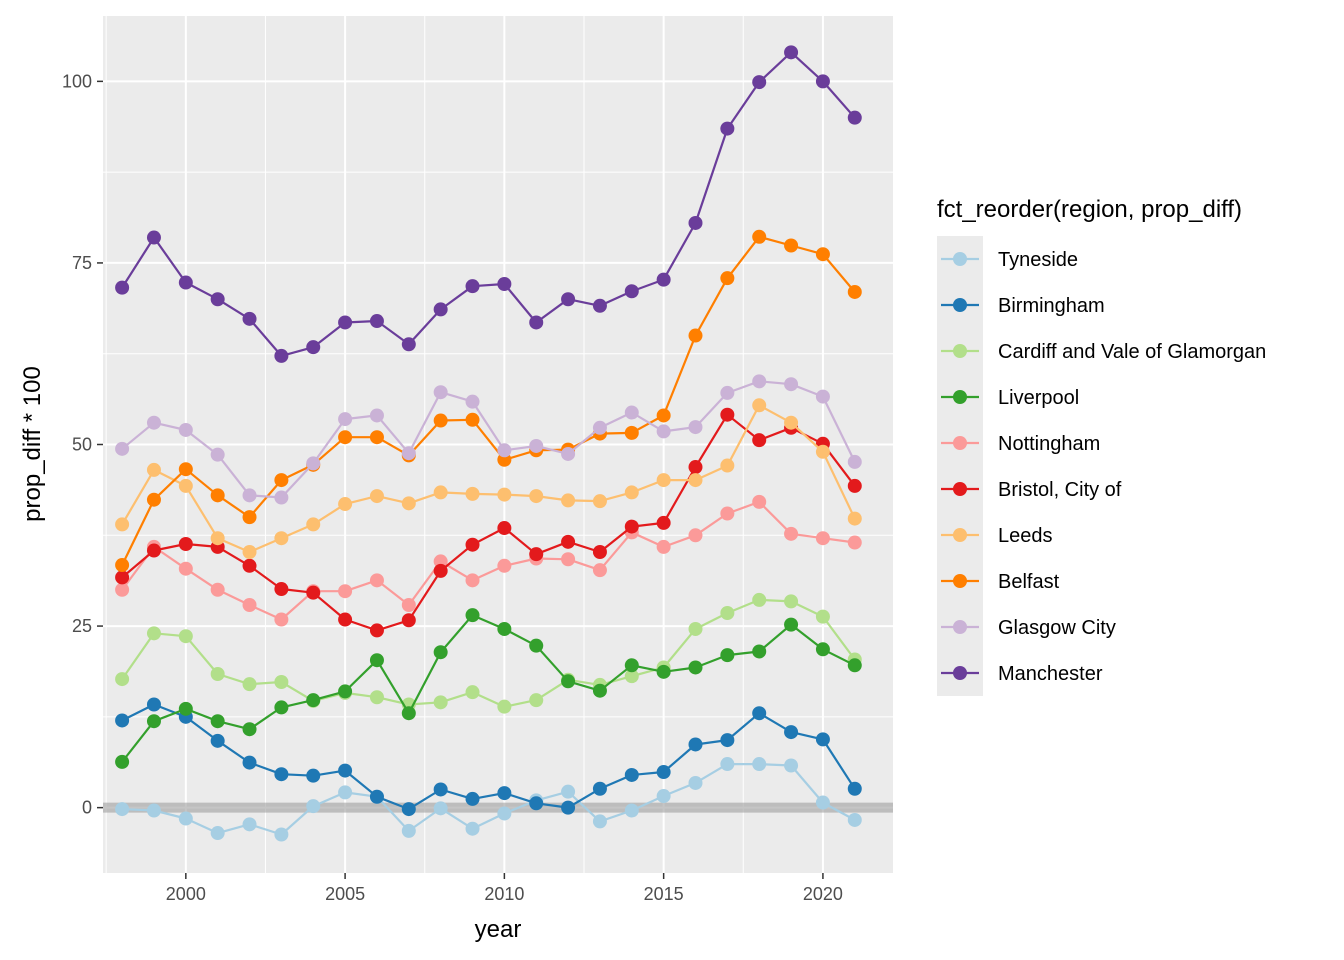 Image resolution: width=1344 pixels, height=960 pixels. What do you see at coordinates (87, 808) in the screenshot?
I see `y-tick-label: 0` at bounding box center [87, 808].